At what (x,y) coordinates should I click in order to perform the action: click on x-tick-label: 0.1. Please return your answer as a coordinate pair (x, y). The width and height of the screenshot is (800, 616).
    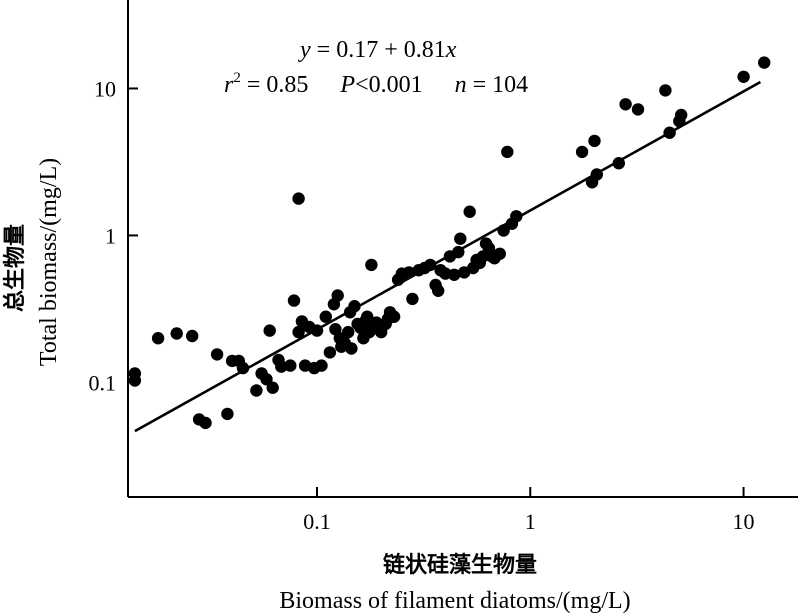
    Looking at the image, I should click on (317, 521).